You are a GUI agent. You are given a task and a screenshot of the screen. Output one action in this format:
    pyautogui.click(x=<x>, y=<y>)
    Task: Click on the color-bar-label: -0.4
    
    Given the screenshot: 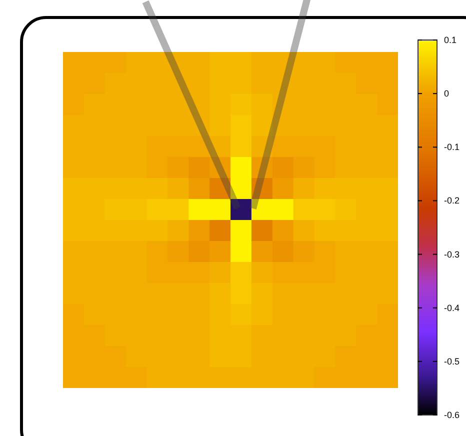 What is the action you would take?
    pyautogui.click(x=452, y=307)
    